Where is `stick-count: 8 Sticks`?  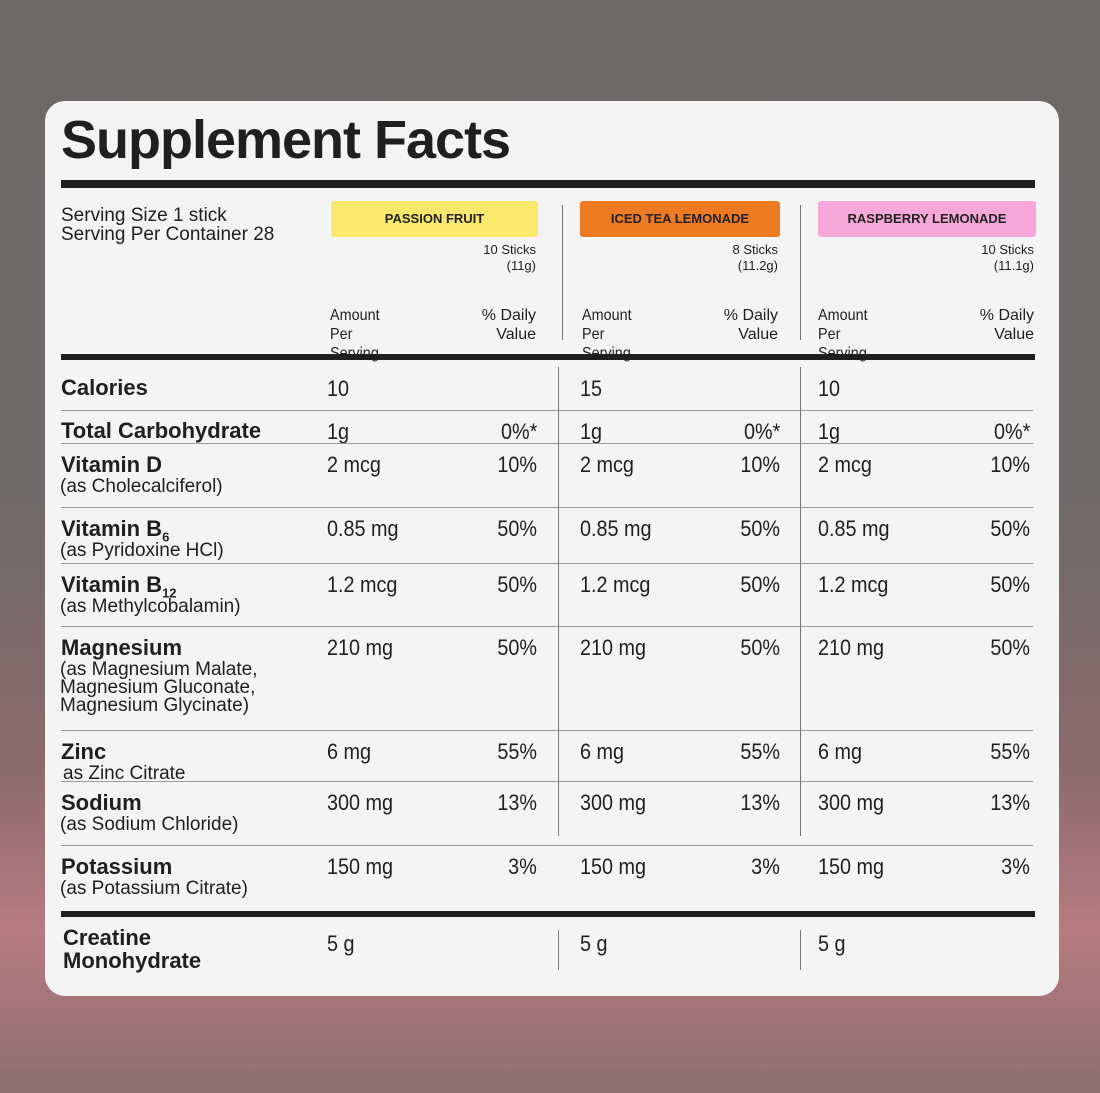
stick-count: 8 Sticks is located at coordinates (755, 249).